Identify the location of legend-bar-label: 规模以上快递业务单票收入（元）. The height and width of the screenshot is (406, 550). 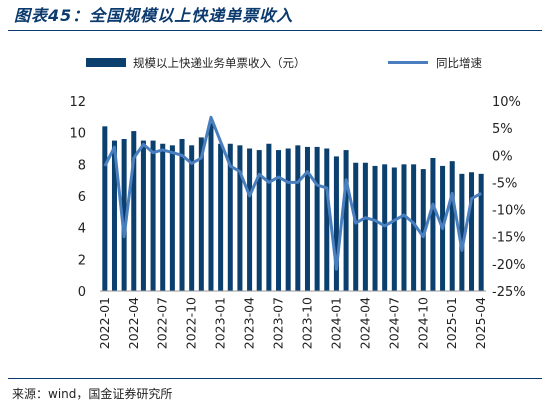
(219, 63).